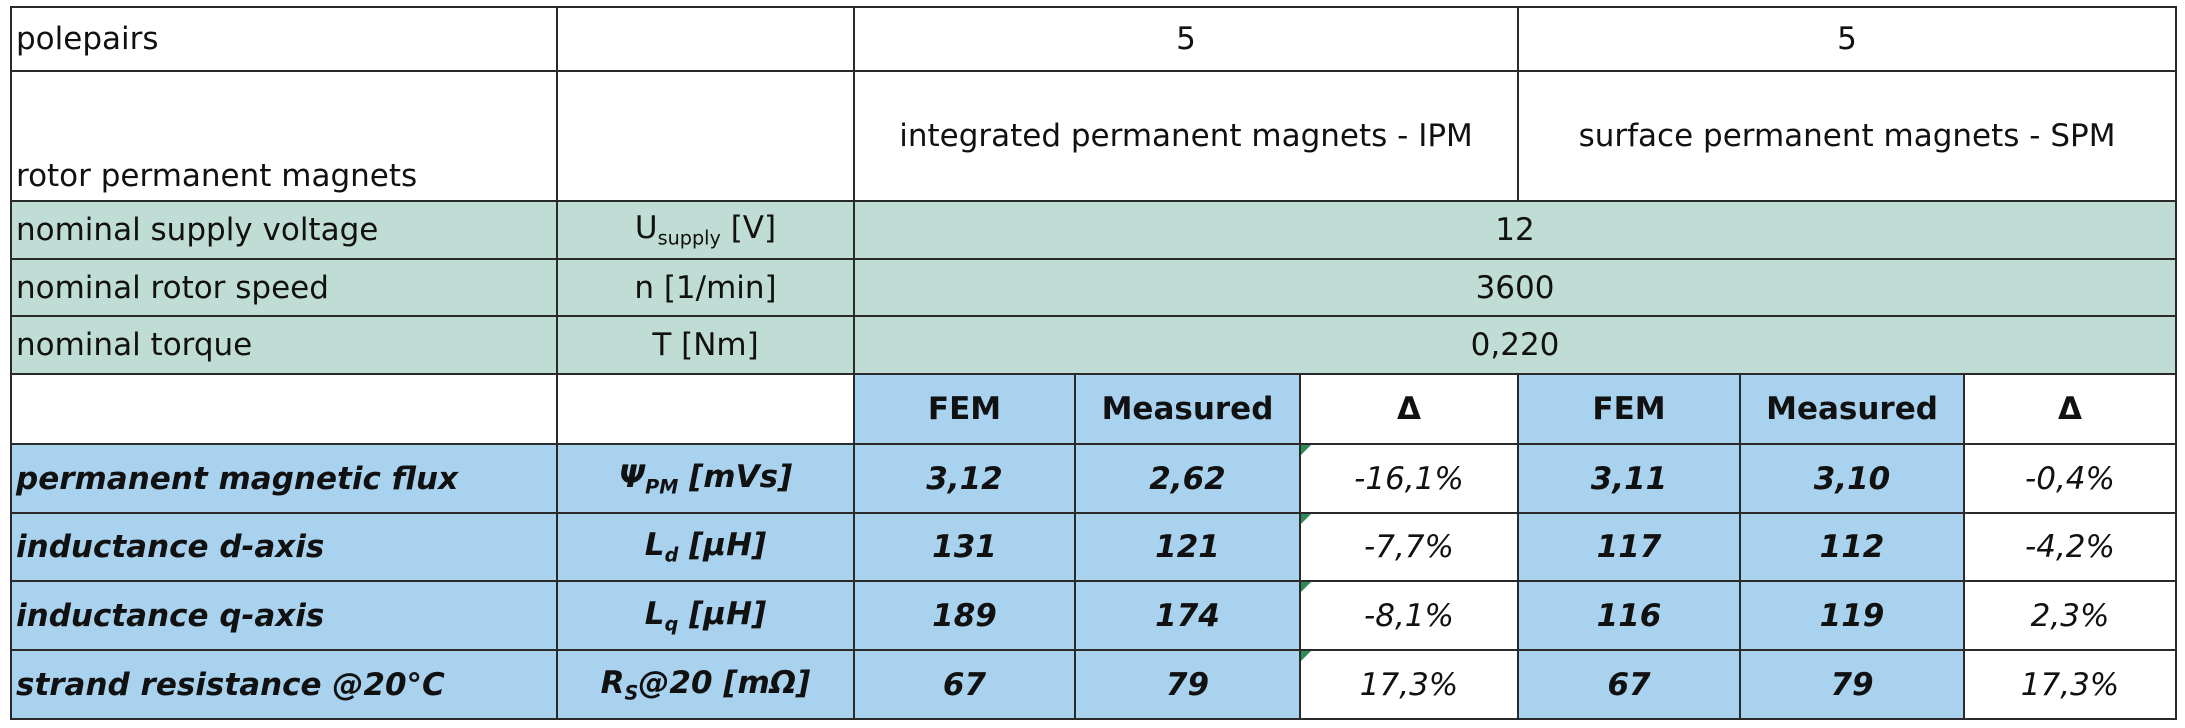 The height and width of the screenshot is (728, 2185). I want to click on spm-fem-value: 116, so click(1629, 615).